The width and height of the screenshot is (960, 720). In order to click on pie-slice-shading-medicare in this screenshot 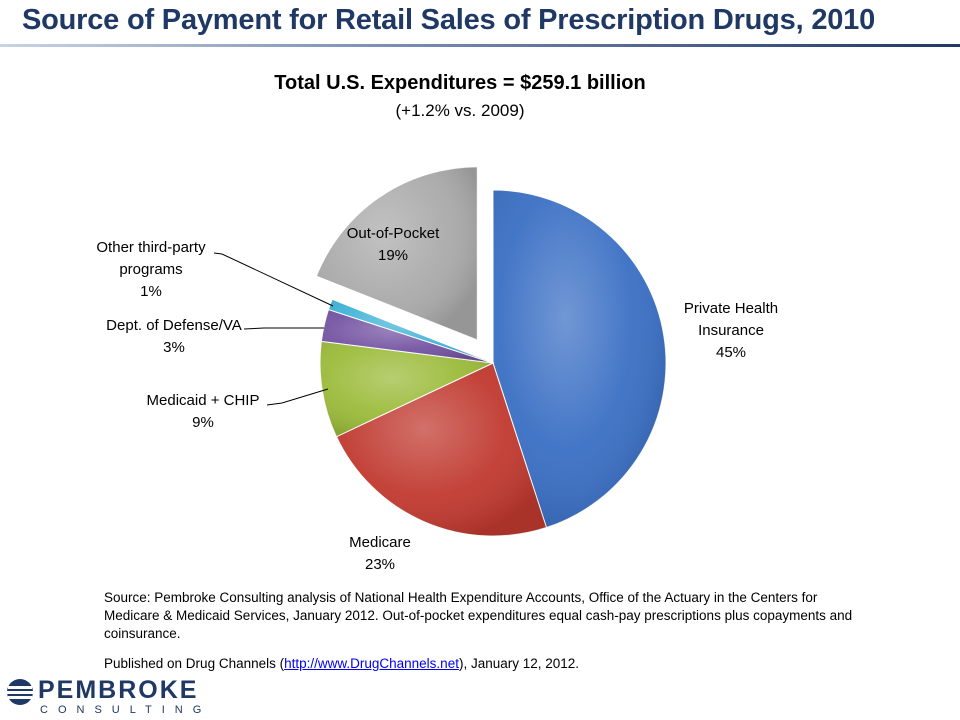, I will do `click(441, 449)`.